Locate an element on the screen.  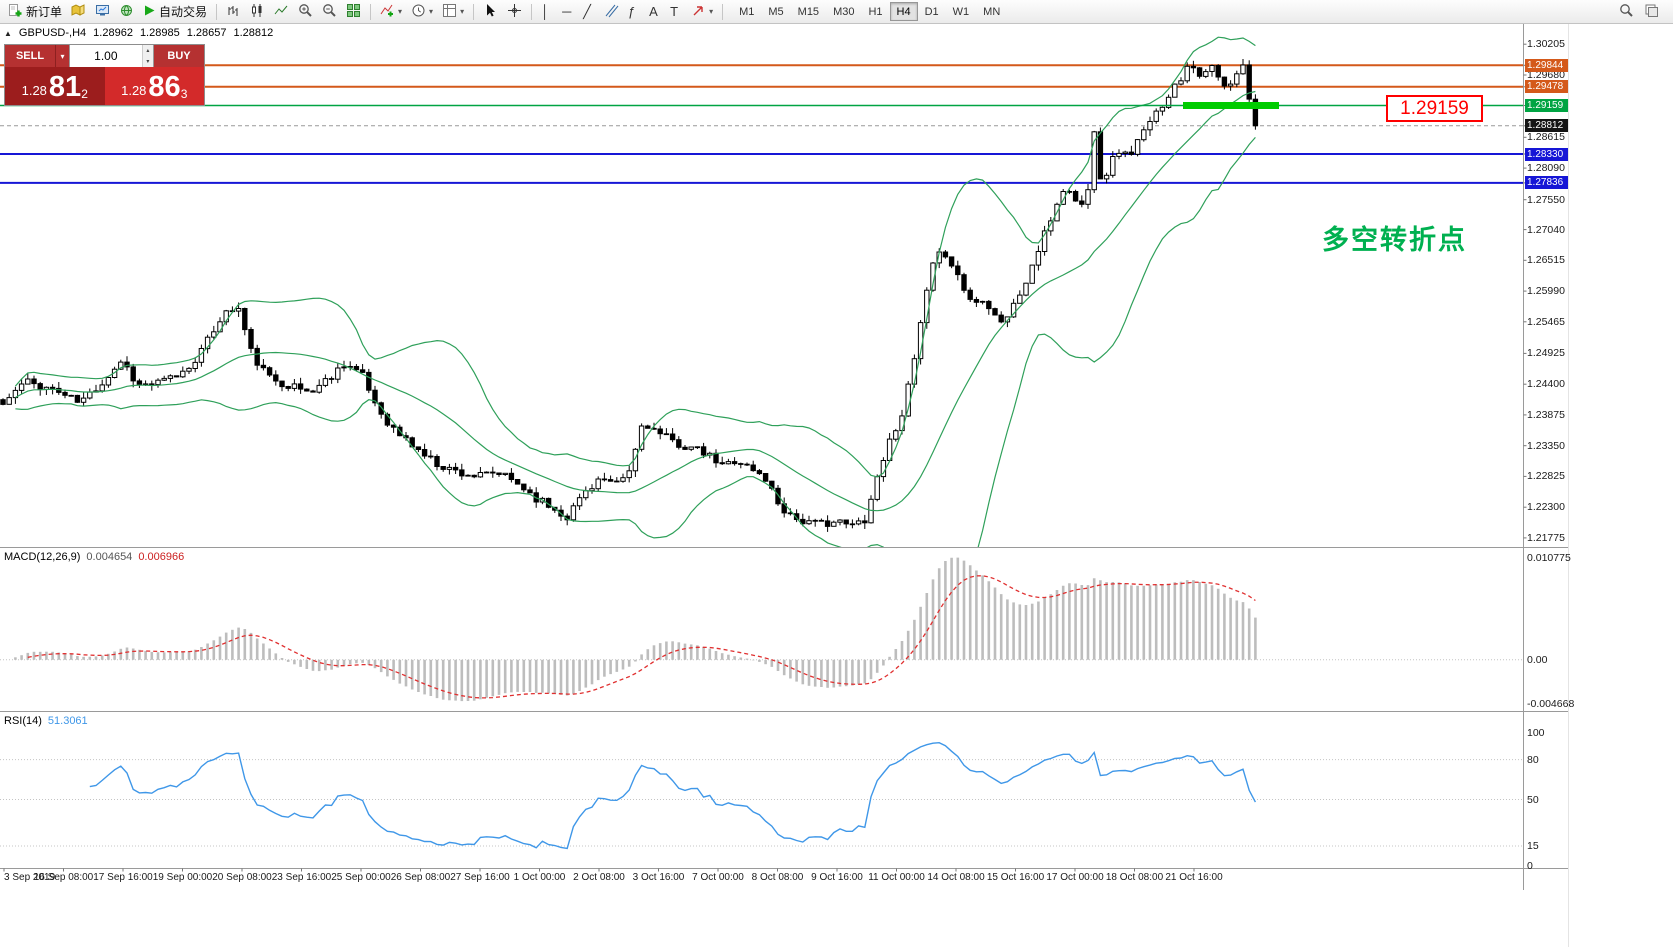
rsi-axis-label: 100 is located at coordinates (1536, 733).